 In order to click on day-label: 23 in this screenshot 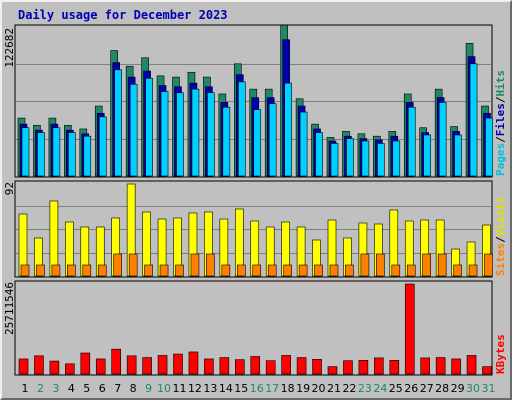, I will do `click(365, 388)`.